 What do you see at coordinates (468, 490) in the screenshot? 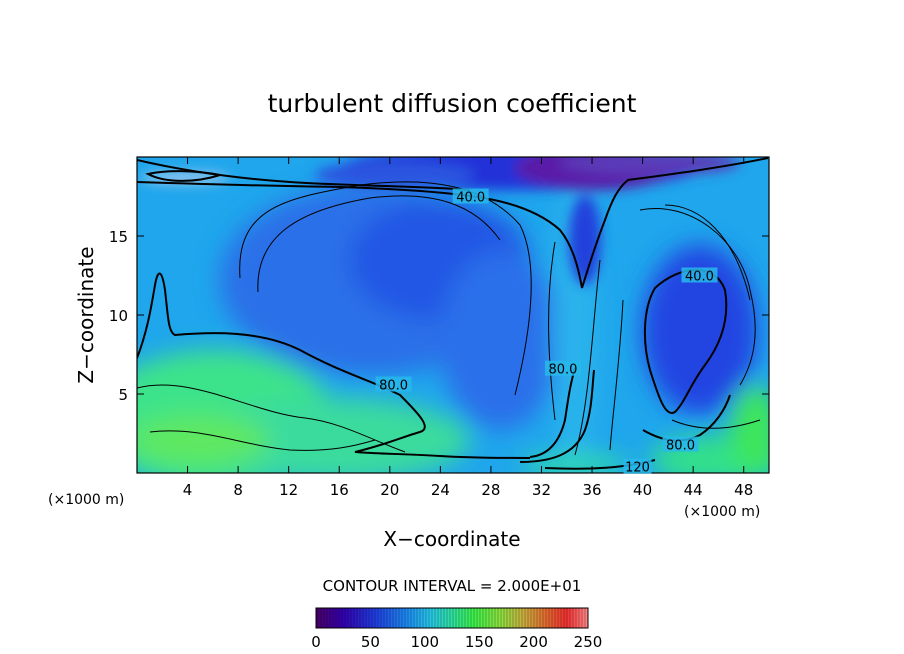
I see `x-tick-labels: 4 8 12 16 20 24 28 32 36 40 44 48` at bounding box center [468, 490].